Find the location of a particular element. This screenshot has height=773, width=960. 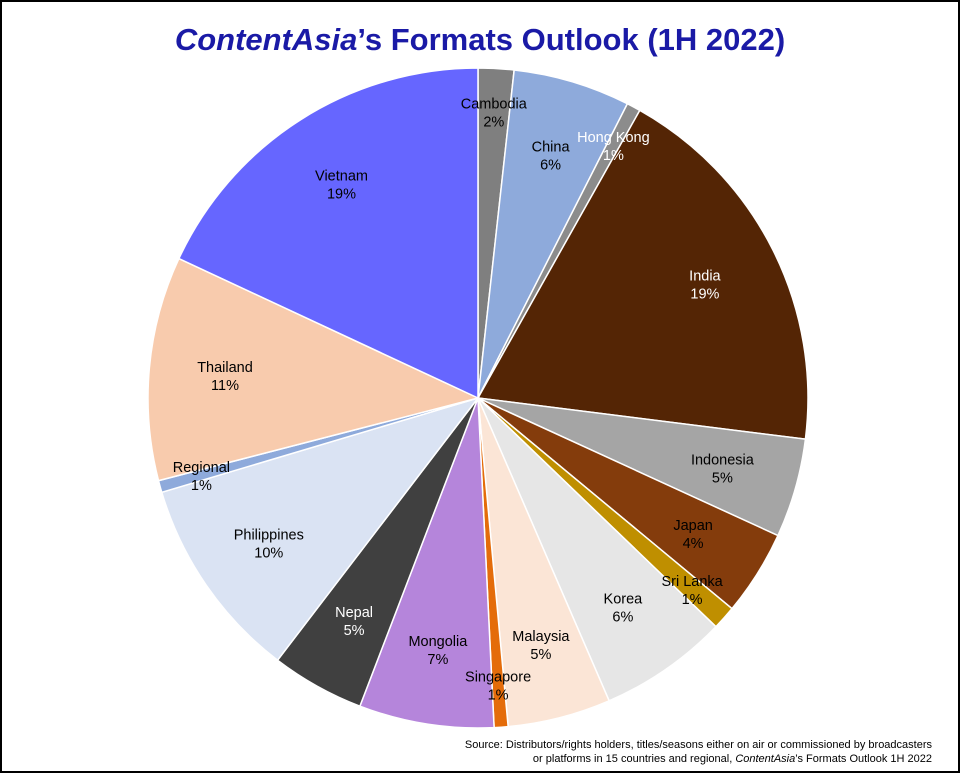

slice-label-japan: Japan 4% is located at coordinates (693, 535).